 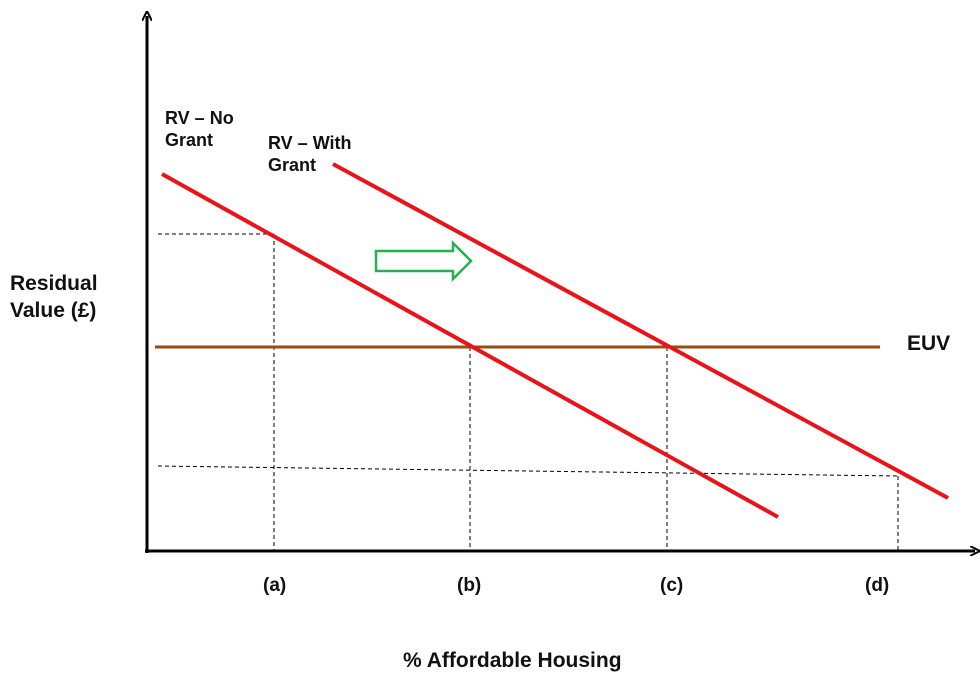 What do you see at coordinates (512, 660) in the screenshot?
I see `x-axis-label: % Affordable Housing` at bounding box center [512, 660].